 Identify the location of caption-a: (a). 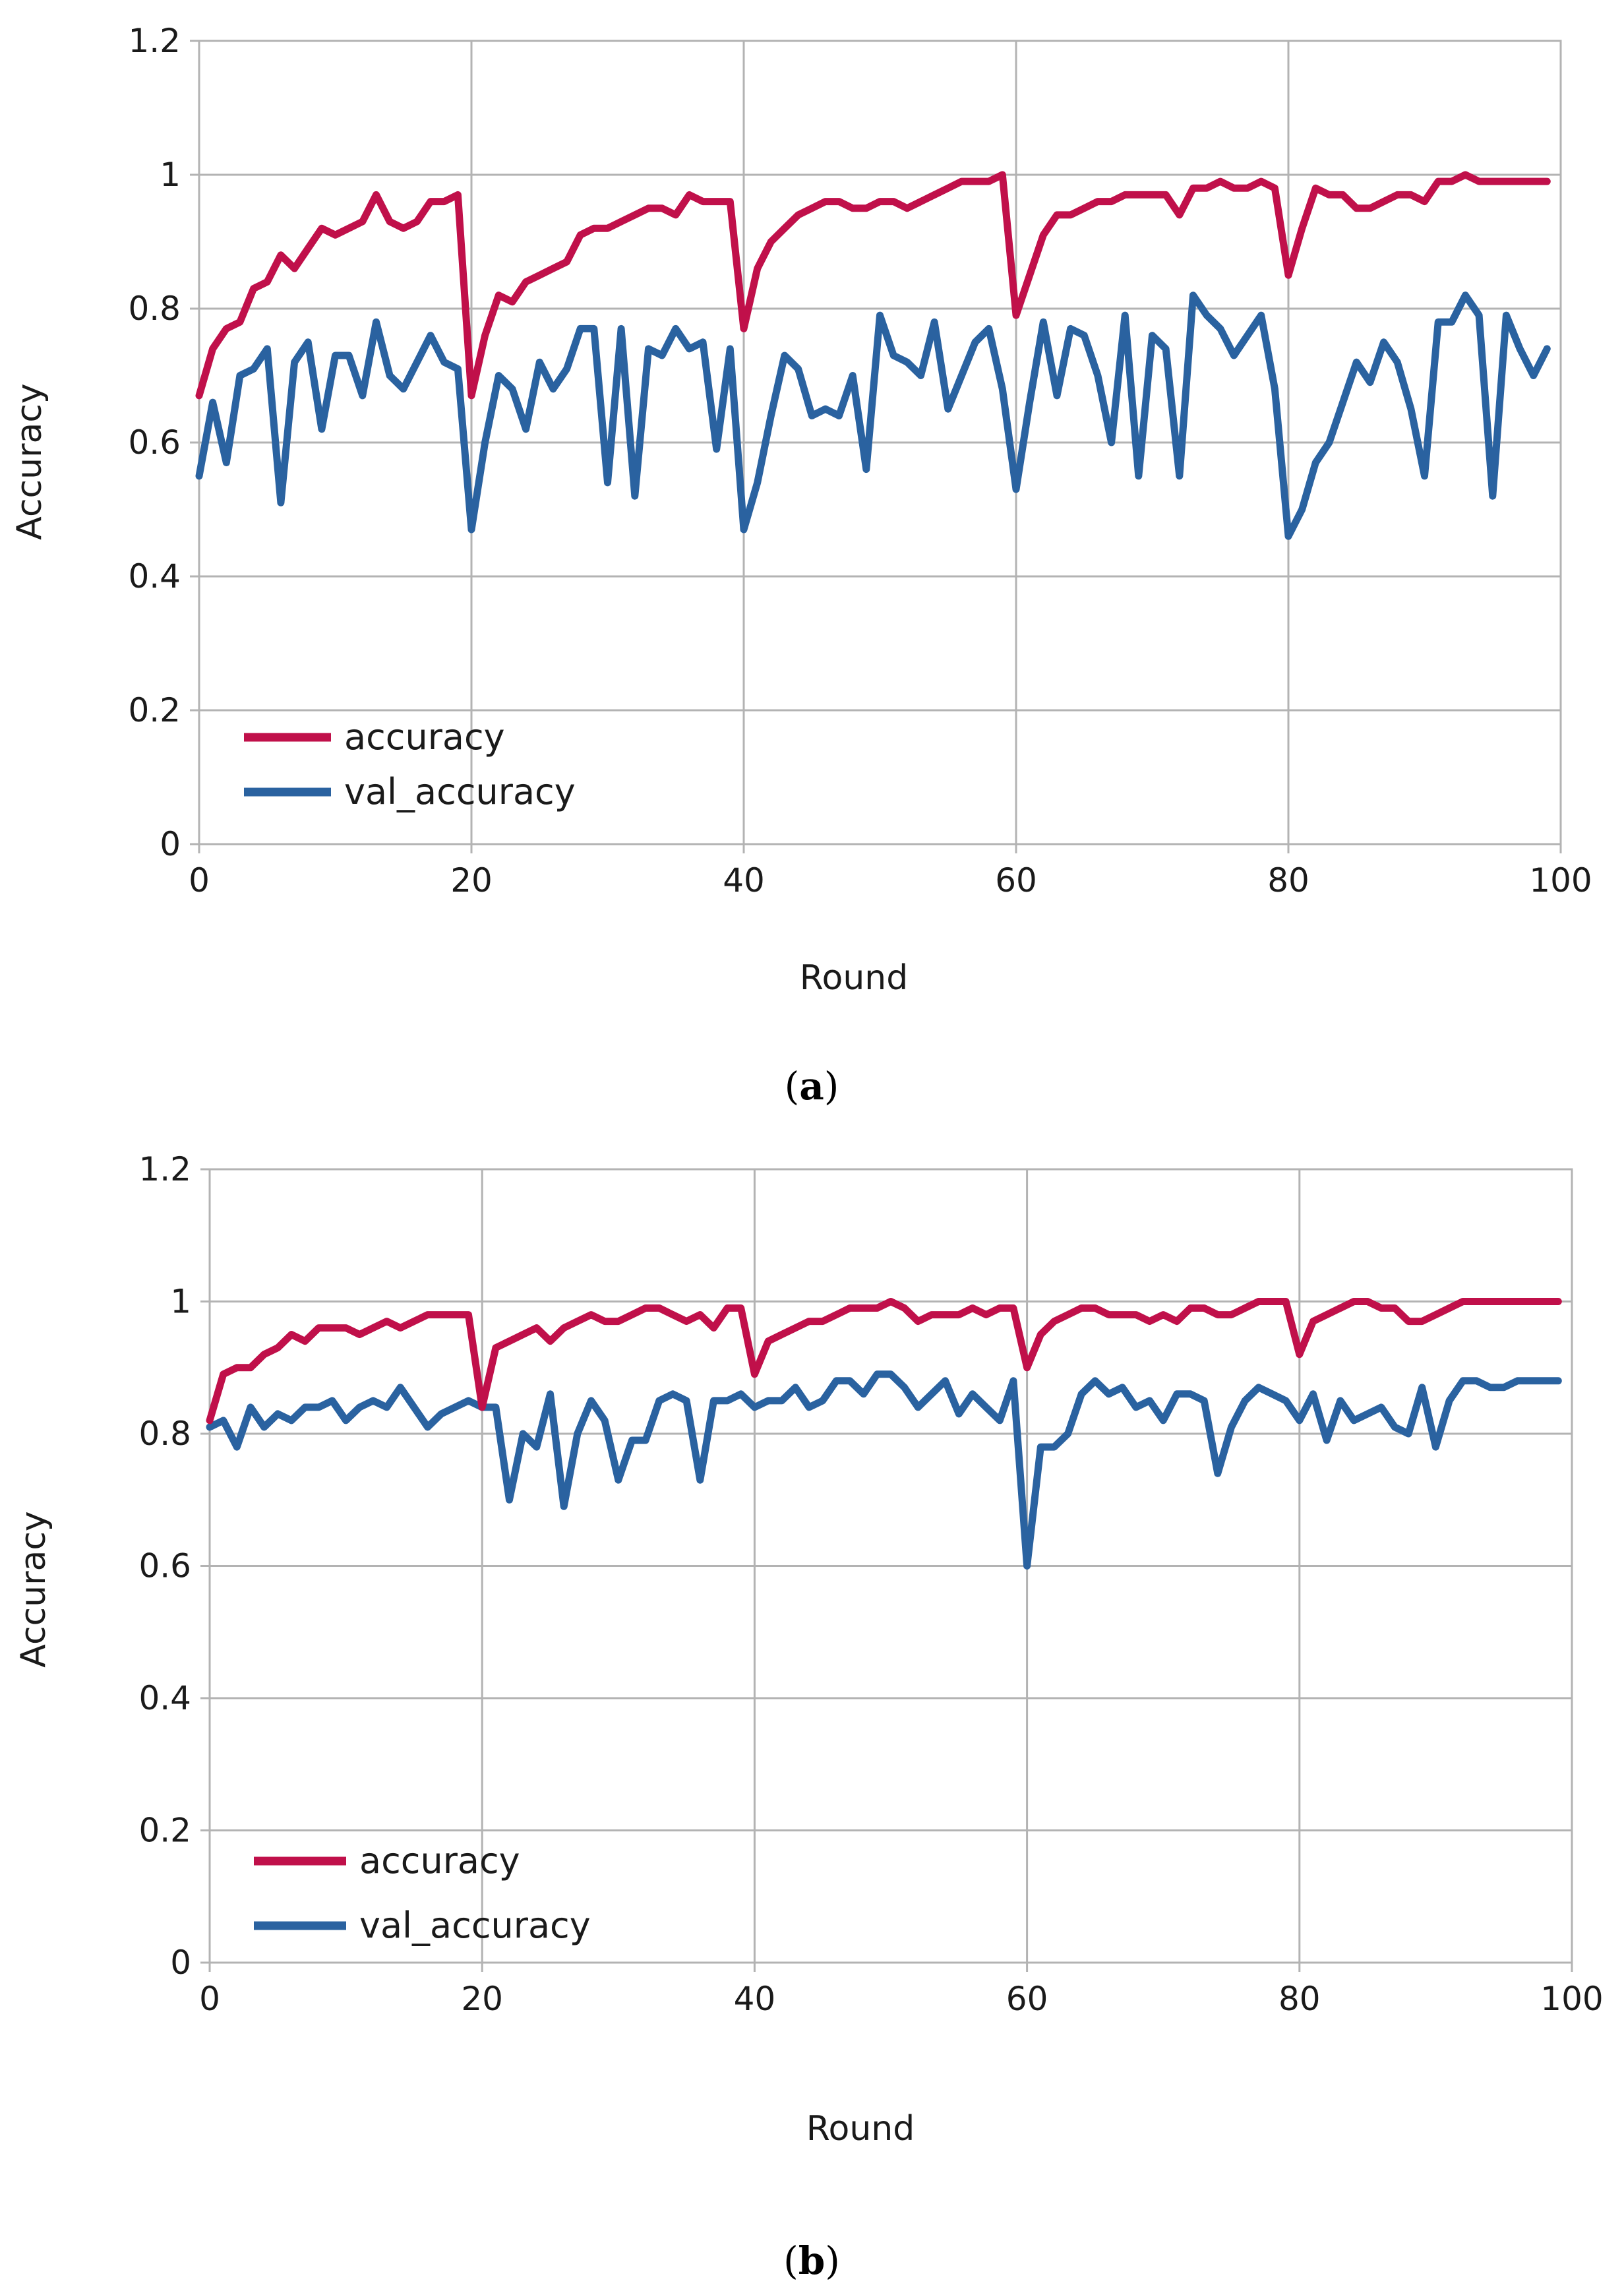
(812, 1086).